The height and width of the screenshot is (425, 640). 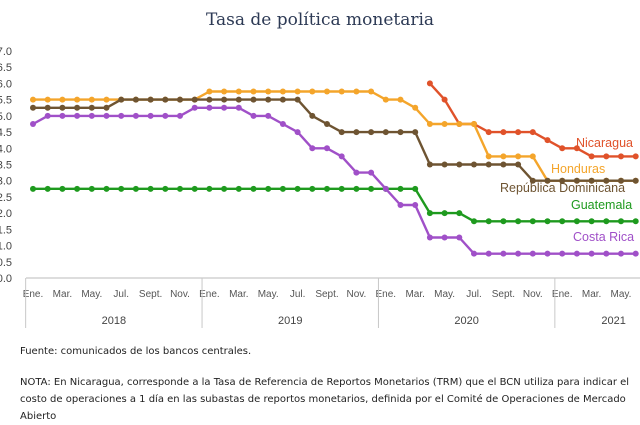 What do you see at coordinates (604, 143) in the screenshot?
I see `series-label-nicaragua: Nicaragua` at bounding box center [604, 143].